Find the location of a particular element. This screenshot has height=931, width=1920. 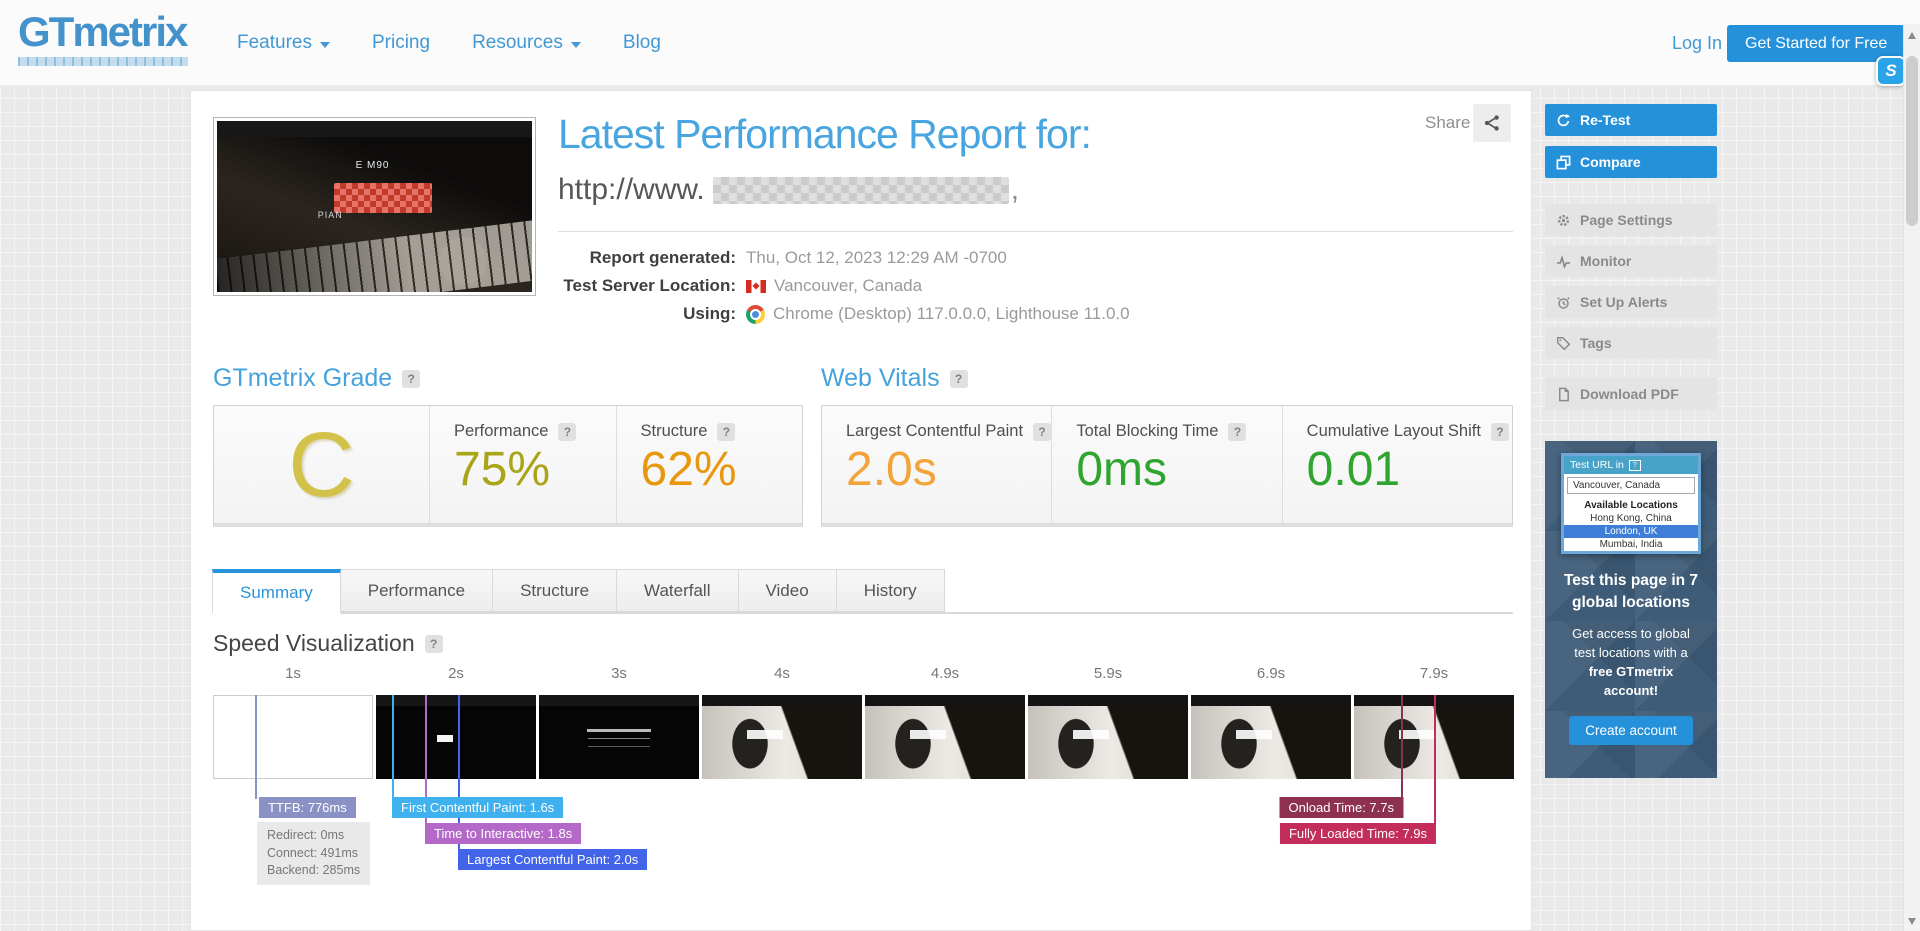

report-thumbnail: E M90 PIAN is located at coordinates (374, 206).